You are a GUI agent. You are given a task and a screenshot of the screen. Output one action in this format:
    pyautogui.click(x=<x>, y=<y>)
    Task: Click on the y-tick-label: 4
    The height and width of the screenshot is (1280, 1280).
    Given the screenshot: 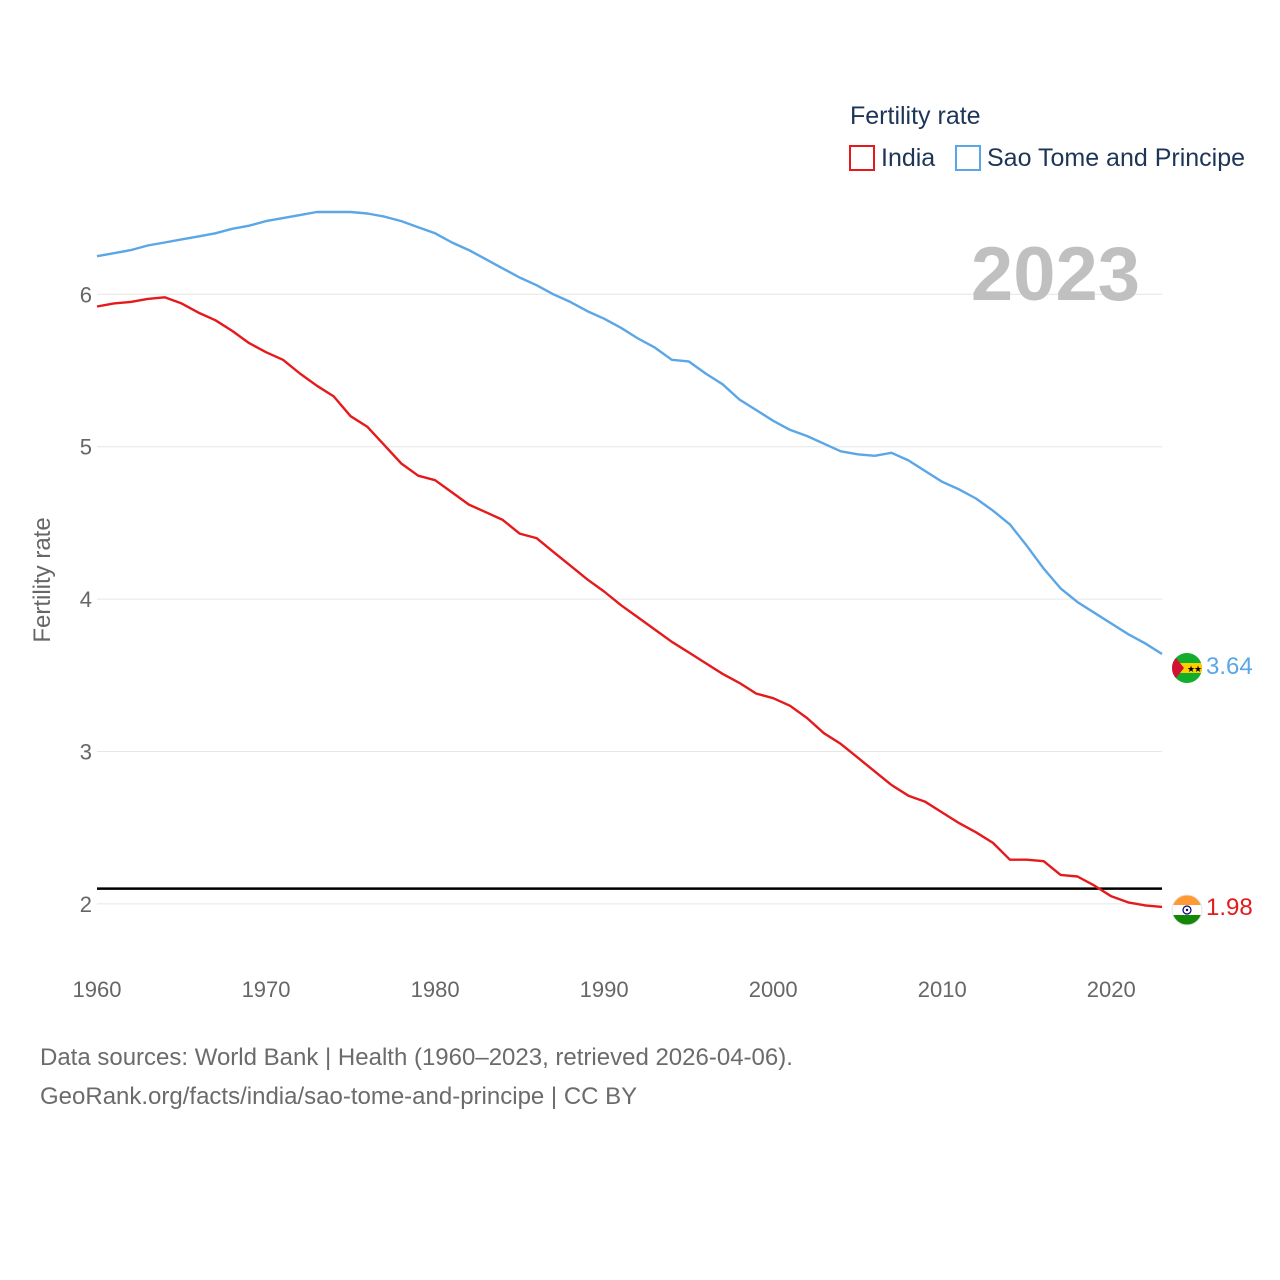 What is the action you would take?
    pyautogui.click(x=86, y=599)
    